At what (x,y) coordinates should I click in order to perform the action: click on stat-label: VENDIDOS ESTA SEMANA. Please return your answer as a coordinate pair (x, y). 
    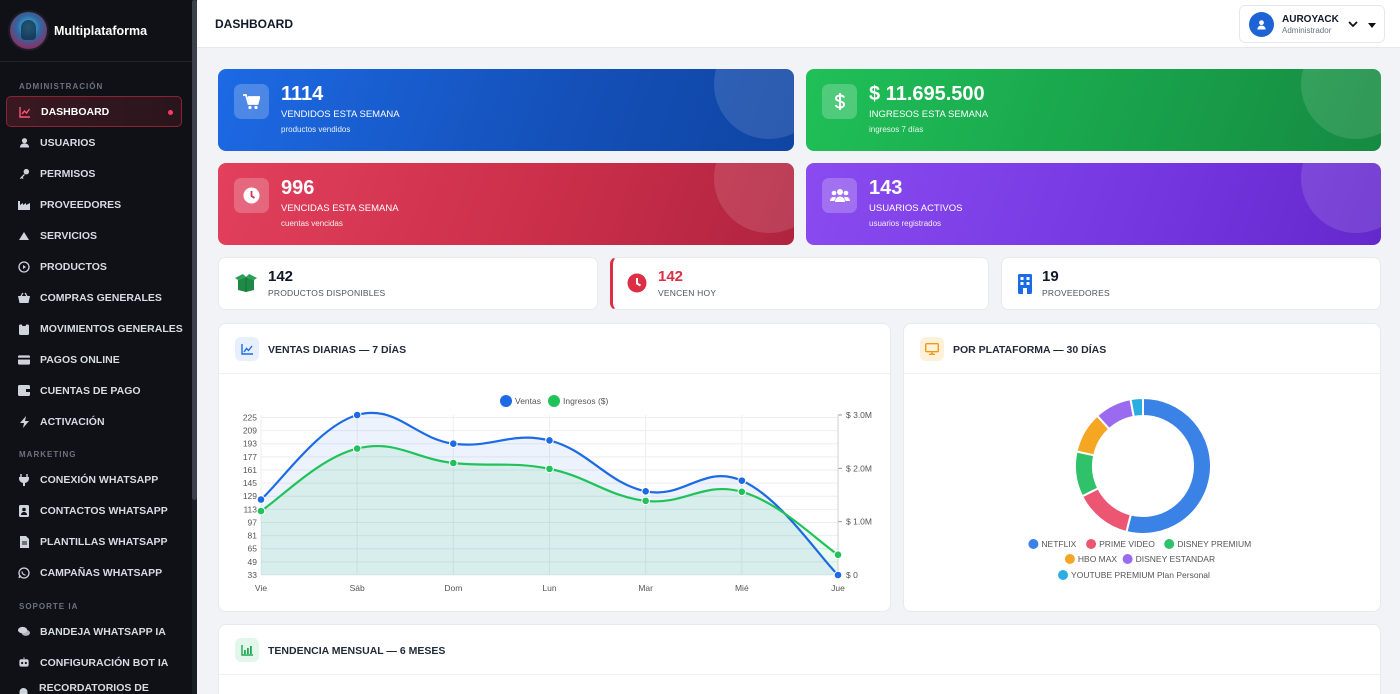
    Looking at the image, I should click on (340, 114).